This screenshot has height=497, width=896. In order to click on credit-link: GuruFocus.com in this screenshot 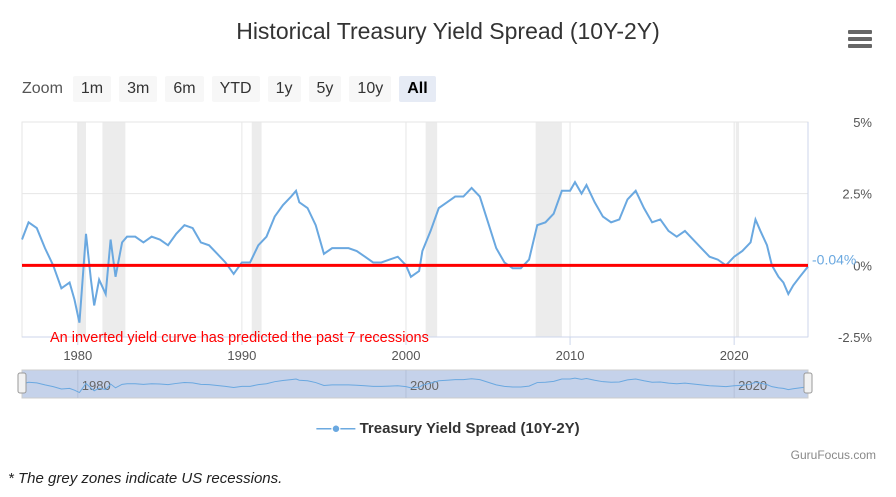, I will do `click(833, 455)`.